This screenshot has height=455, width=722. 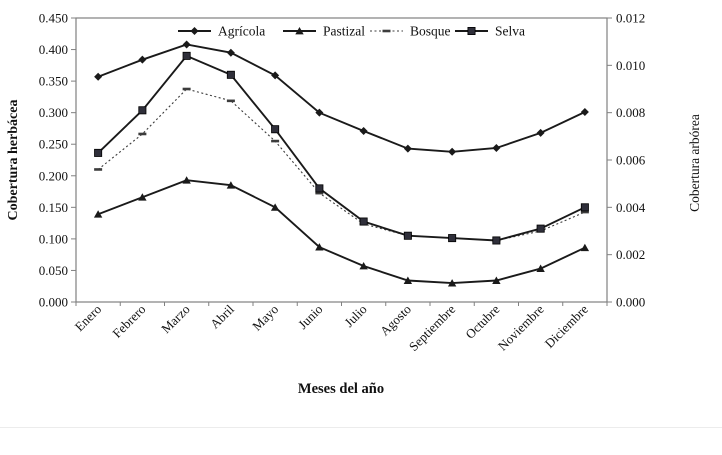 I want to click on x-category-label: Marzo, so click(x=175, y=319).